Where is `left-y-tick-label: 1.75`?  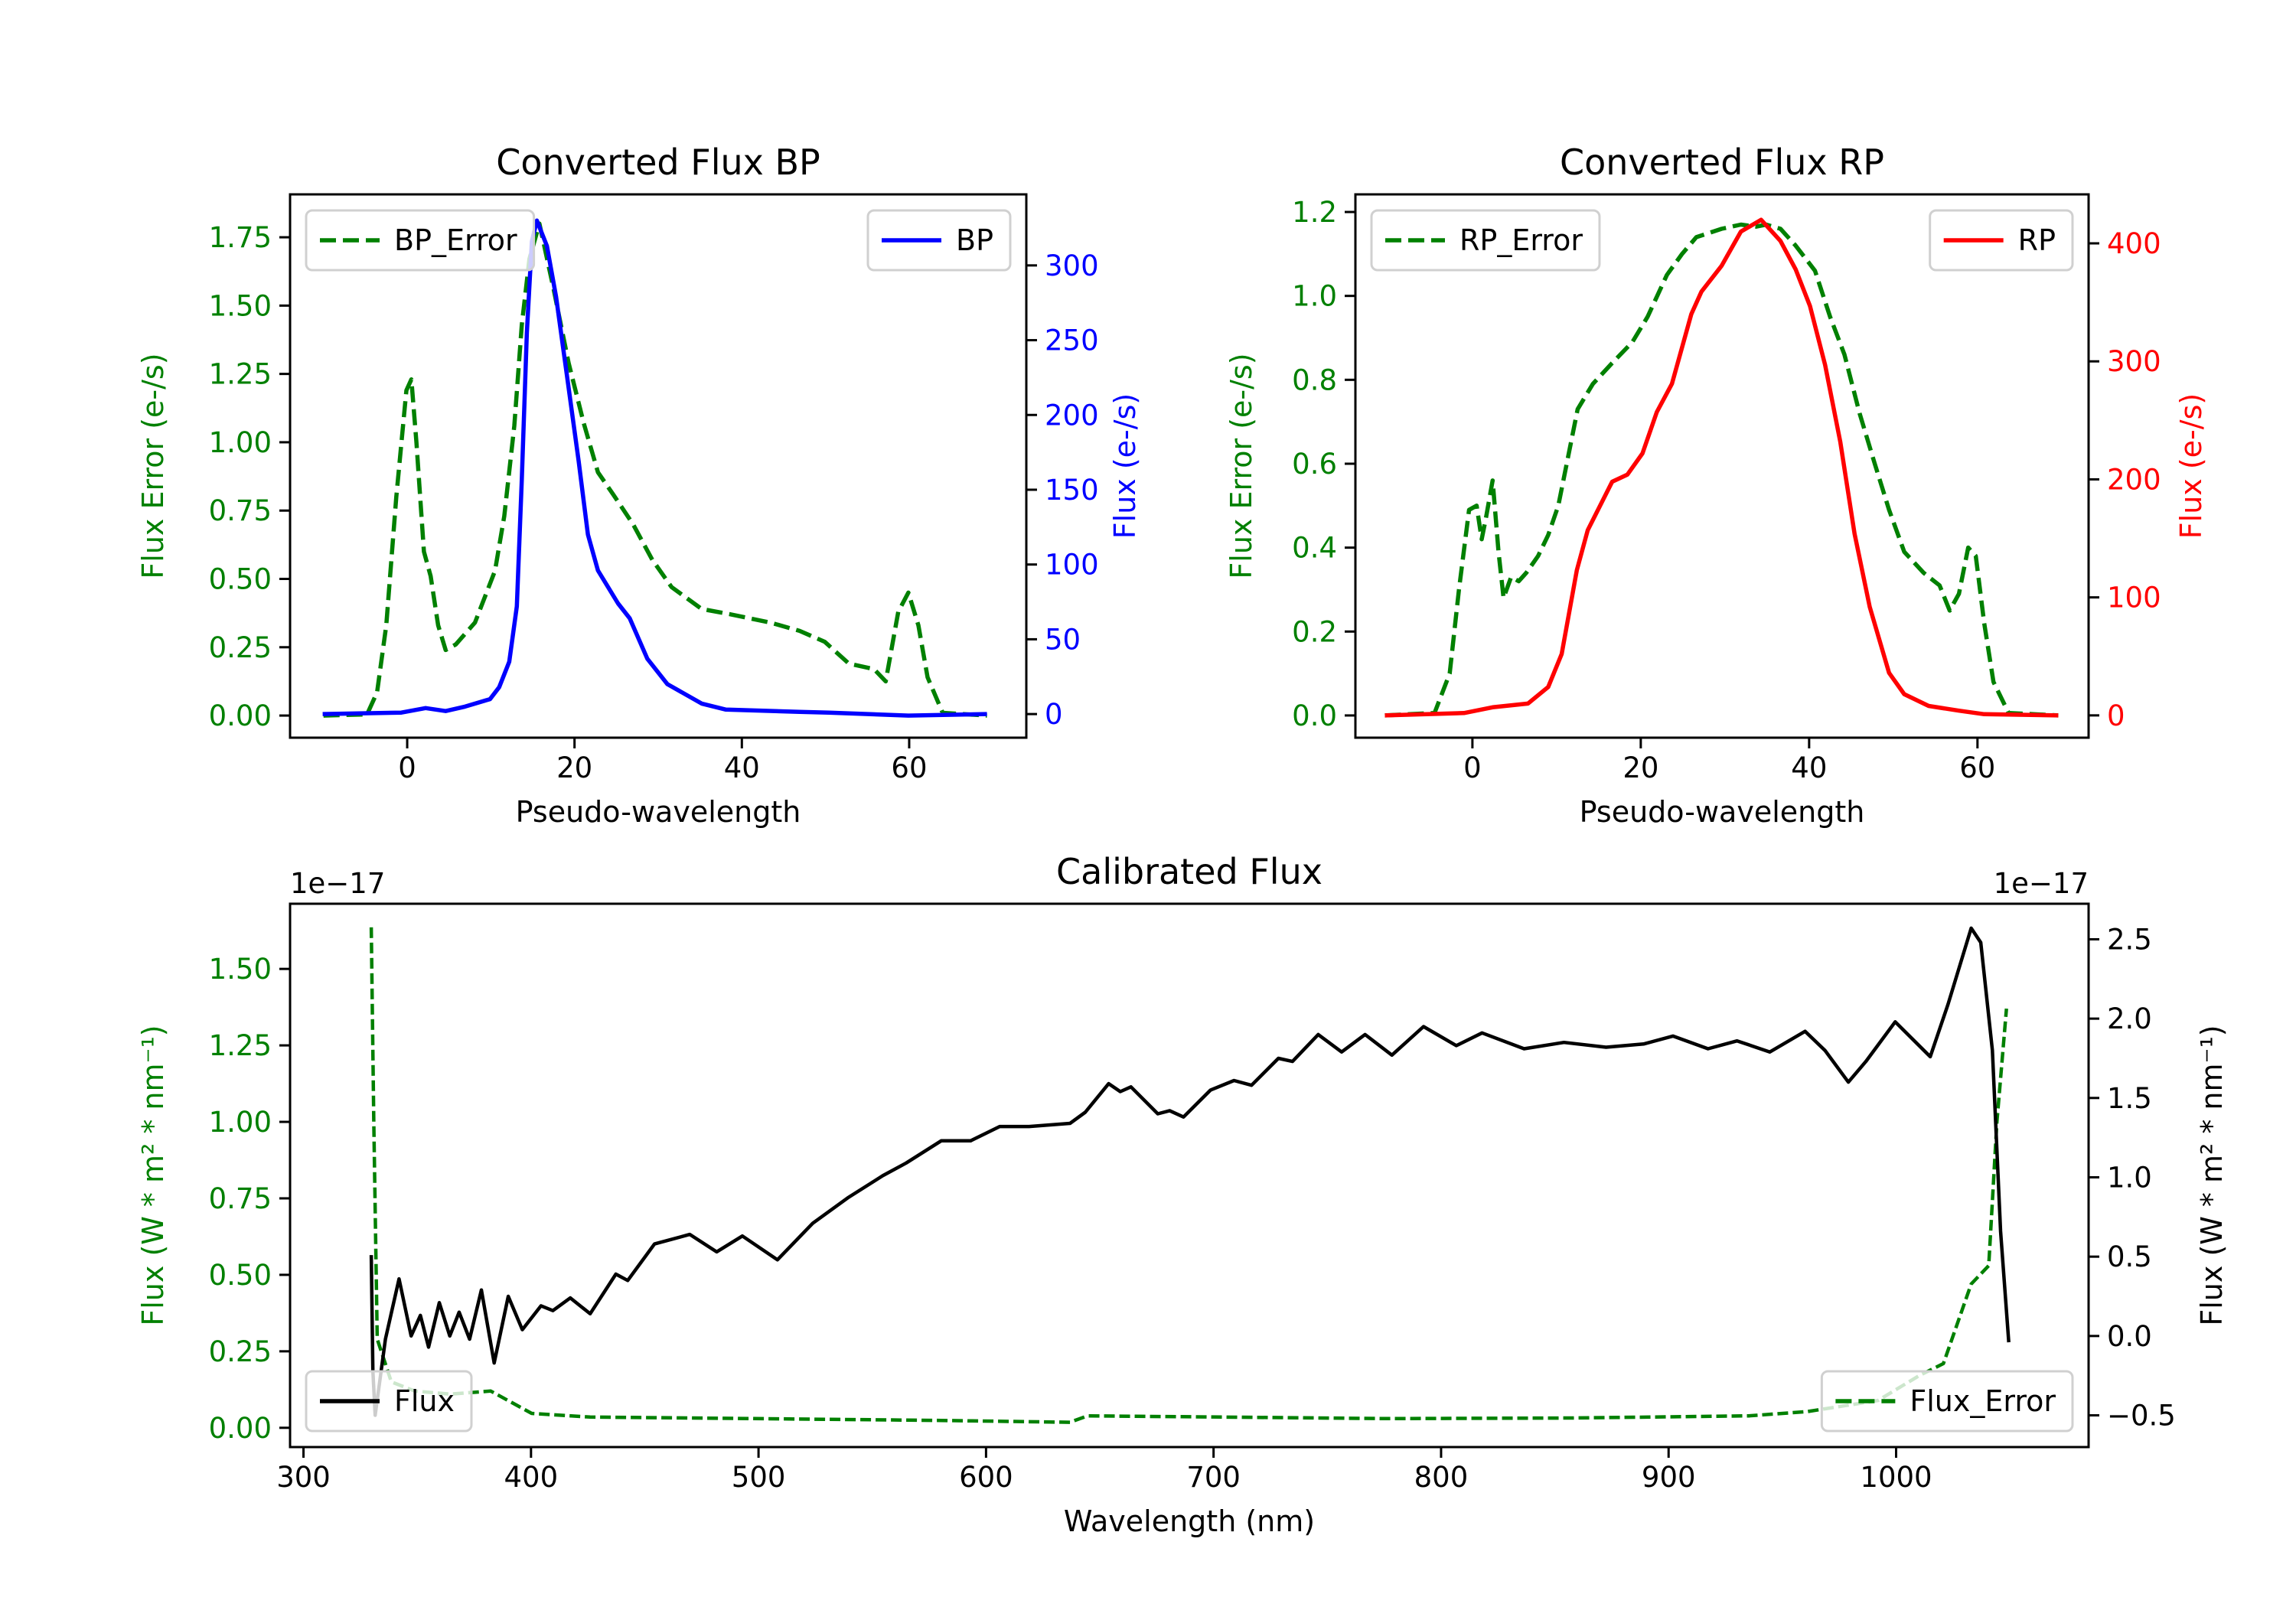 left-y-tick-label: 1.75 is located at coordinates (240, 237).